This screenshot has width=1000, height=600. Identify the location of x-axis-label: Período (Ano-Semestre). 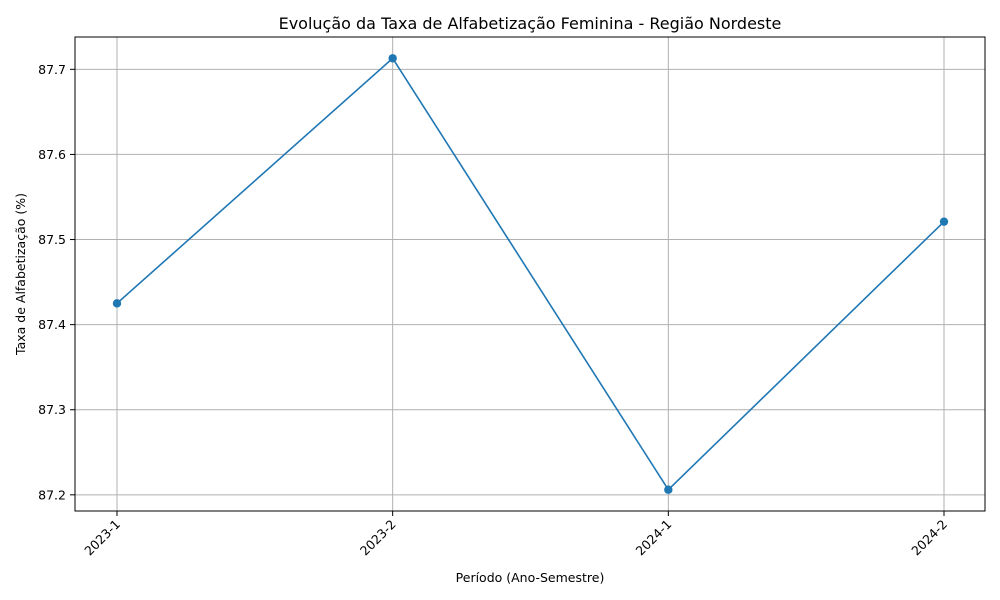
(530, 577).